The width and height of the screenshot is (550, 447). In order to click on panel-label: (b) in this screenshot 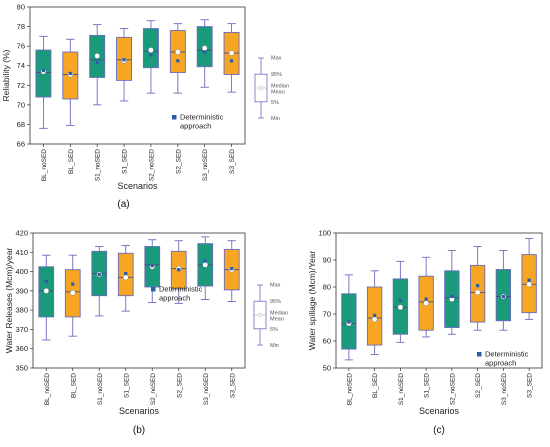, I will do `click(139, 430)`.